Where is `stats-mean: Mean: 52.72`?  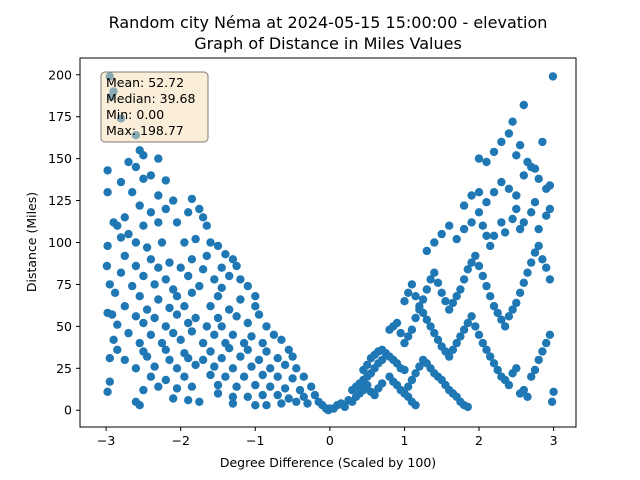
stats-mean: Mean: 52.72 is located at coordinates (145, 82).